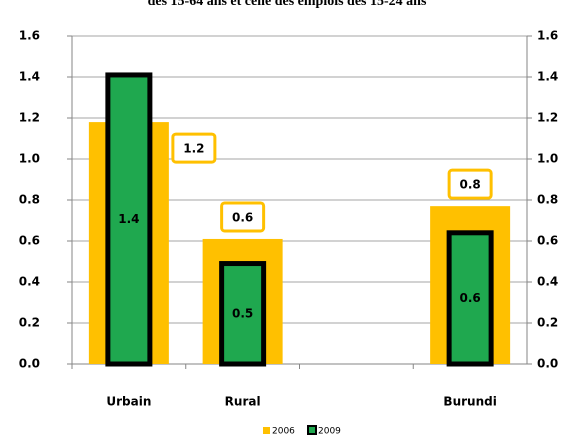  Describe the element at coordinates (29, 364) in the screenshot. I see `y-tick-label: 0.0` at that location.